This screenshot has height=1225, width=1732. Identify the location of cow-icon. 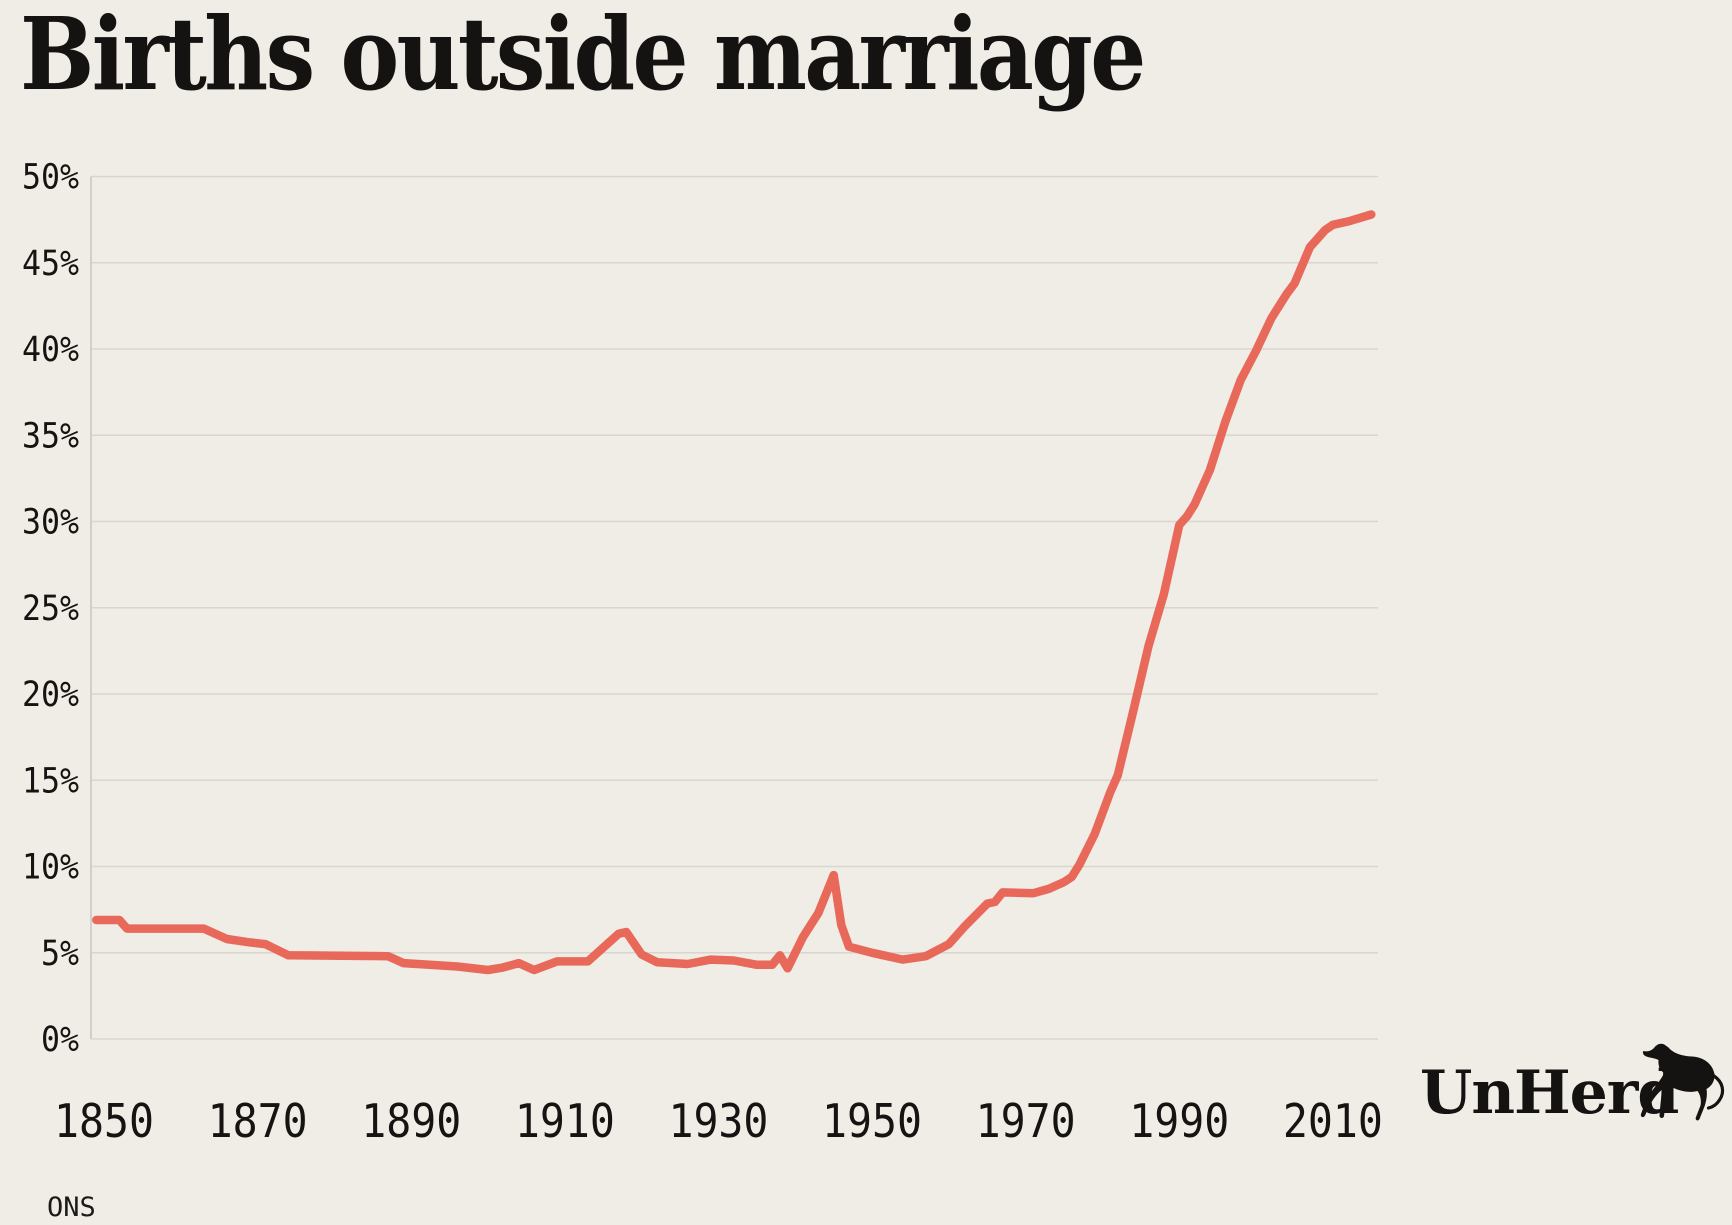
(1682, 1082).